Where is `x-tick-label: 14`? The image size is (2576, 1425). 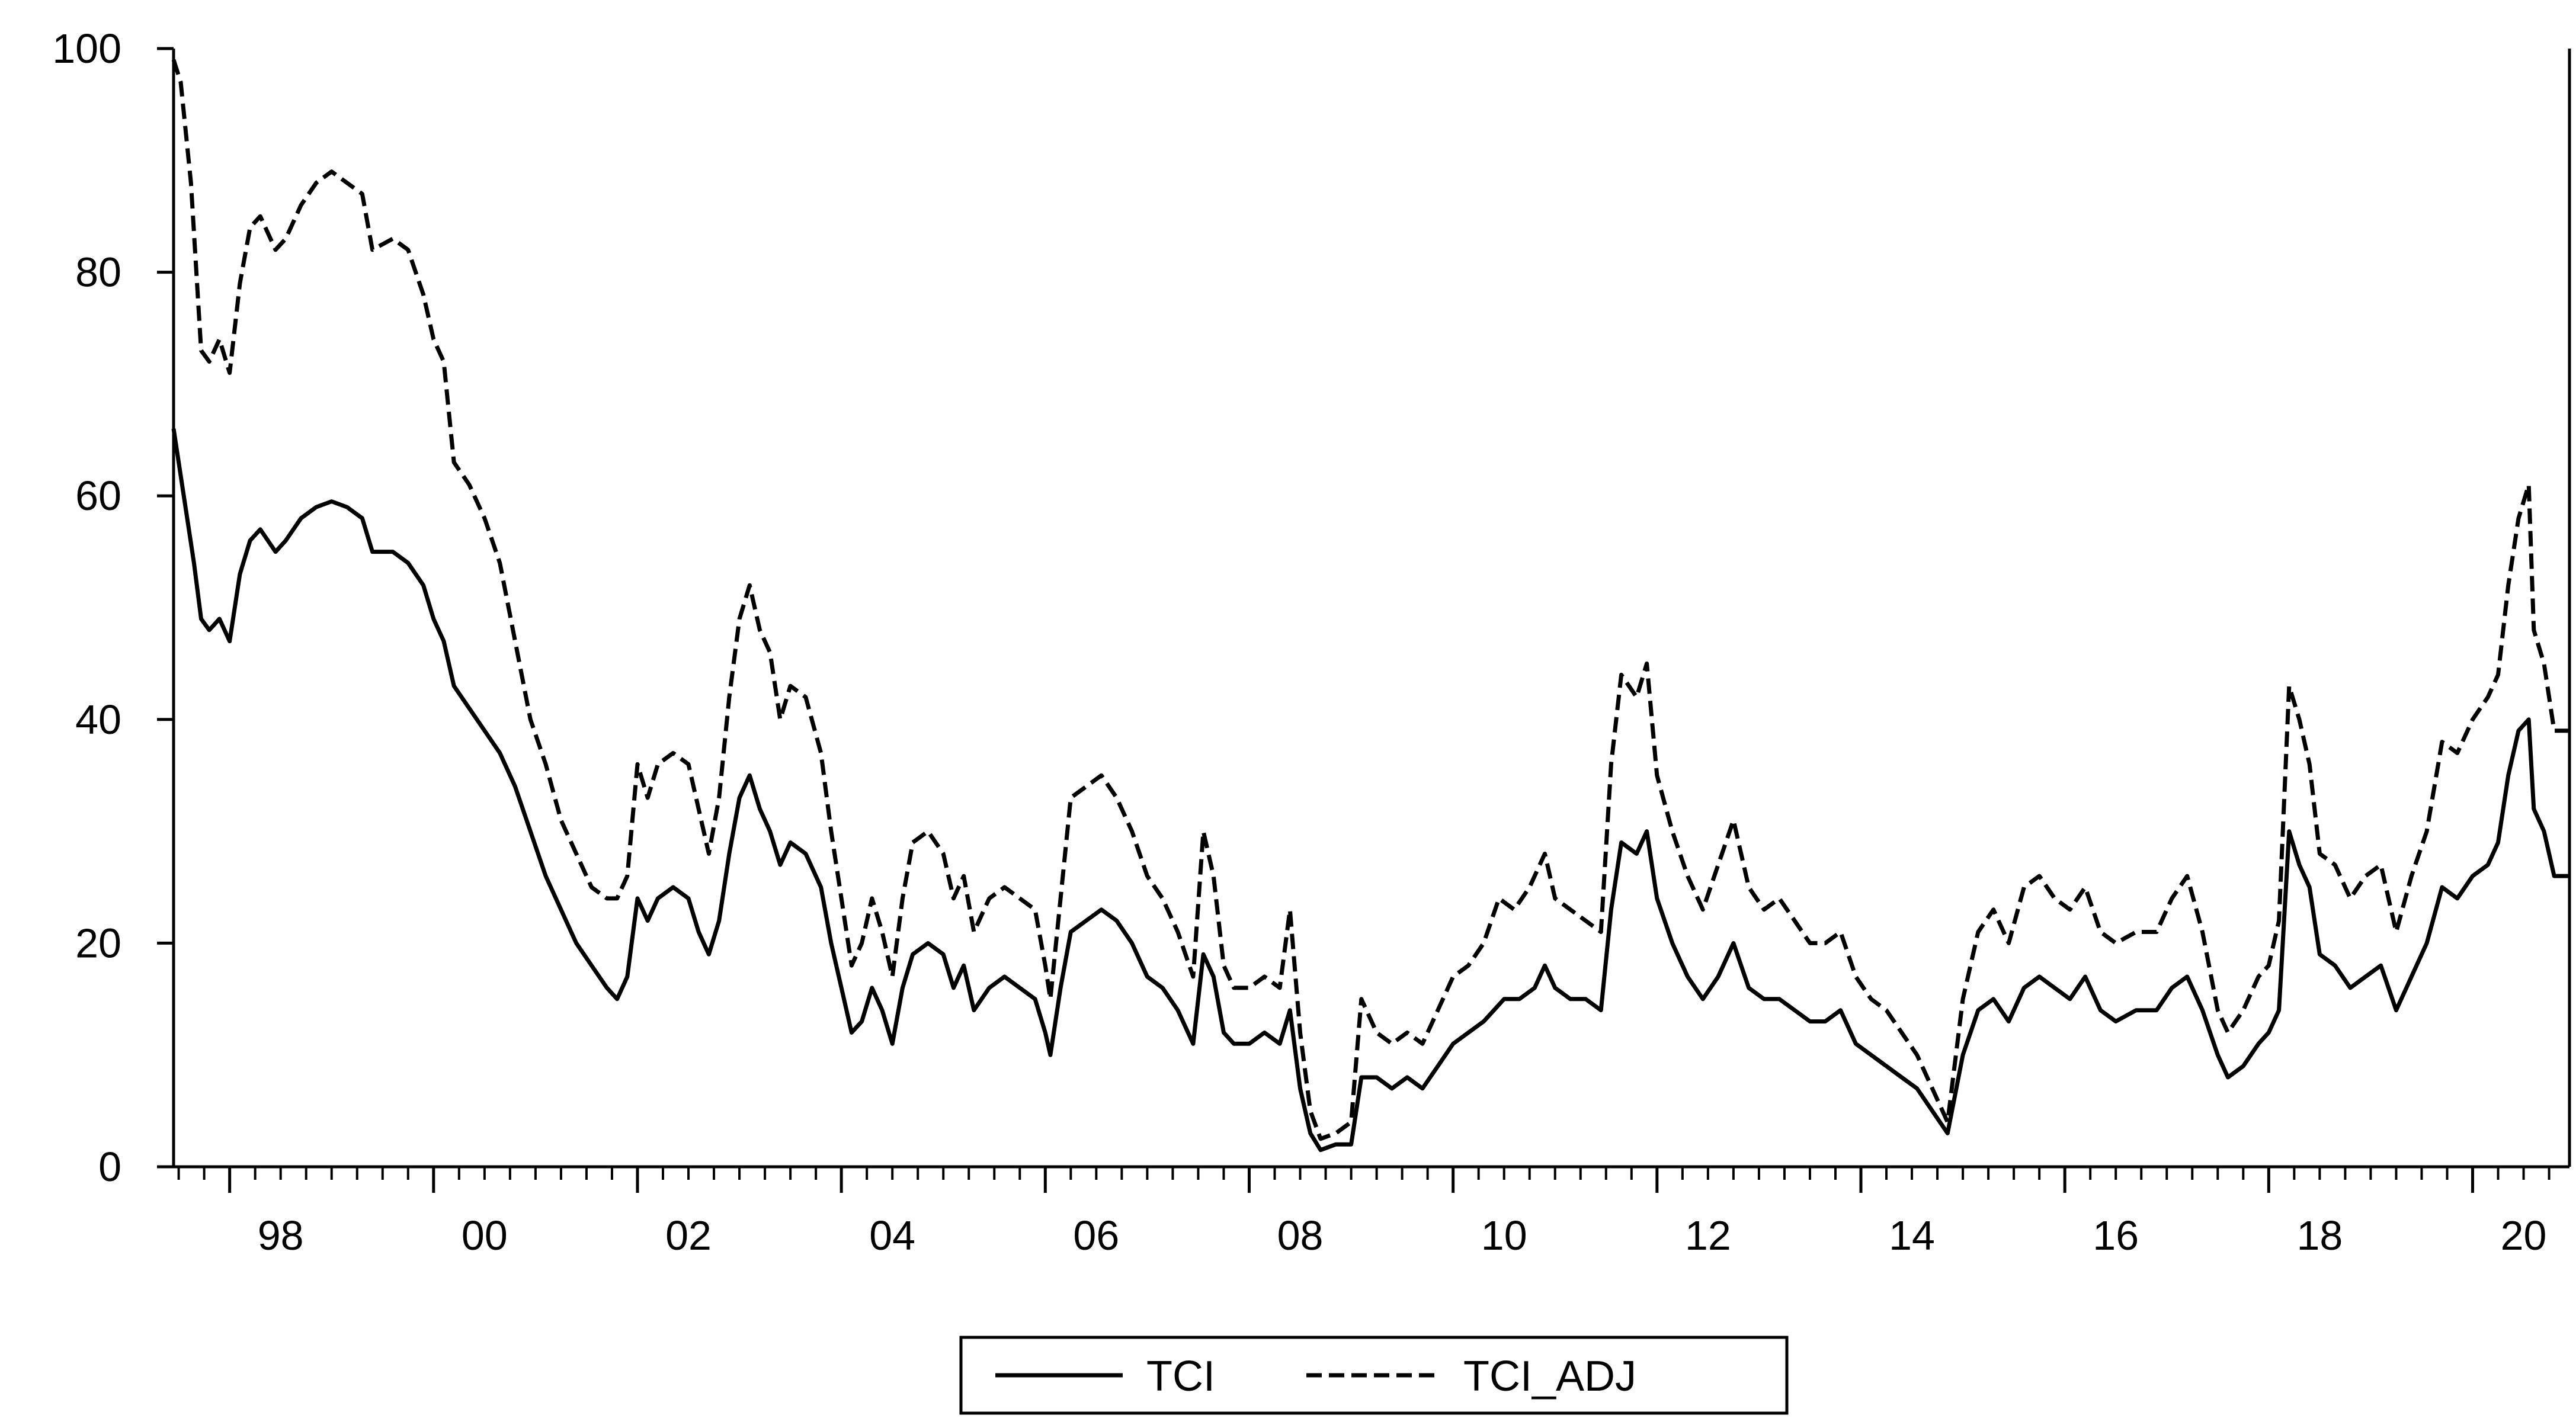 x-tick-label: 14 is located at coordinates (1912, 1236).